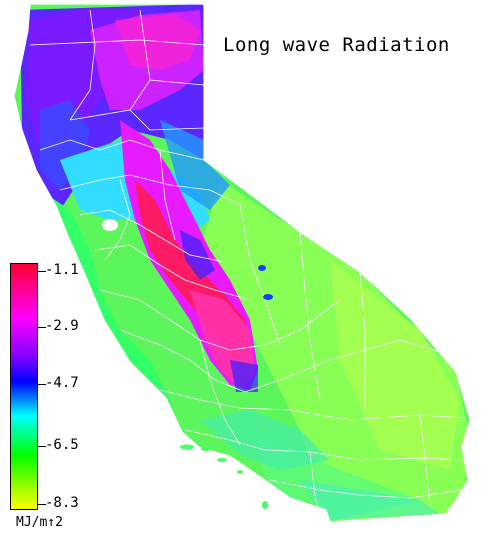 Image resolution: width=500 pixels, height=550 pixels. I want to click on colorbar-tick-label: -2.9, so click(62, 326).